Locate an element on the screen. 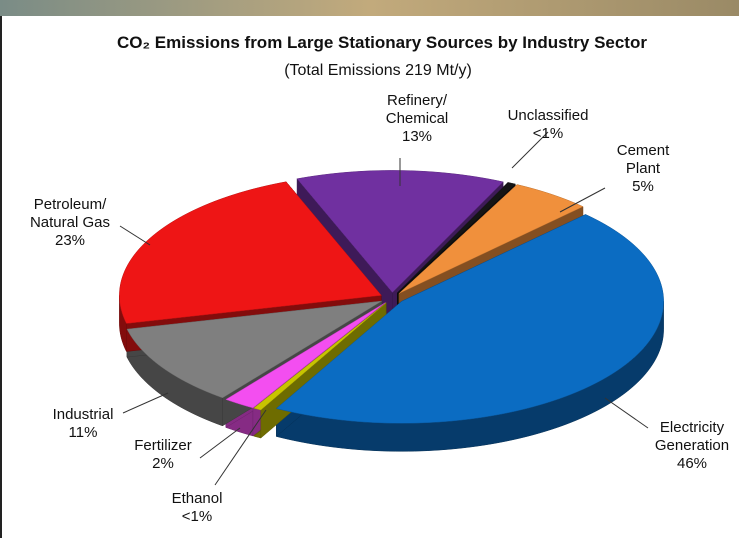 This screenshot has height=538, width=739. slice-label: Refinery/Chemical is located at coordinates (417, 109).